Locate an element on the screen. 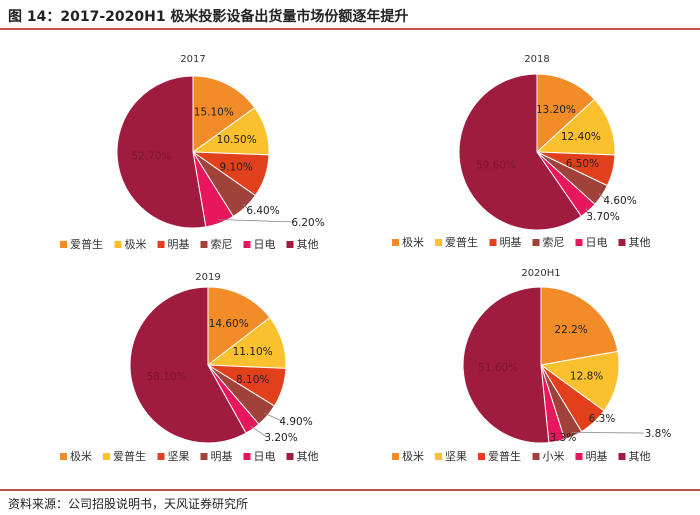 This screenshot has width=700, height=515. chart-title: 2020H1 is located at coordinates (540, 273).